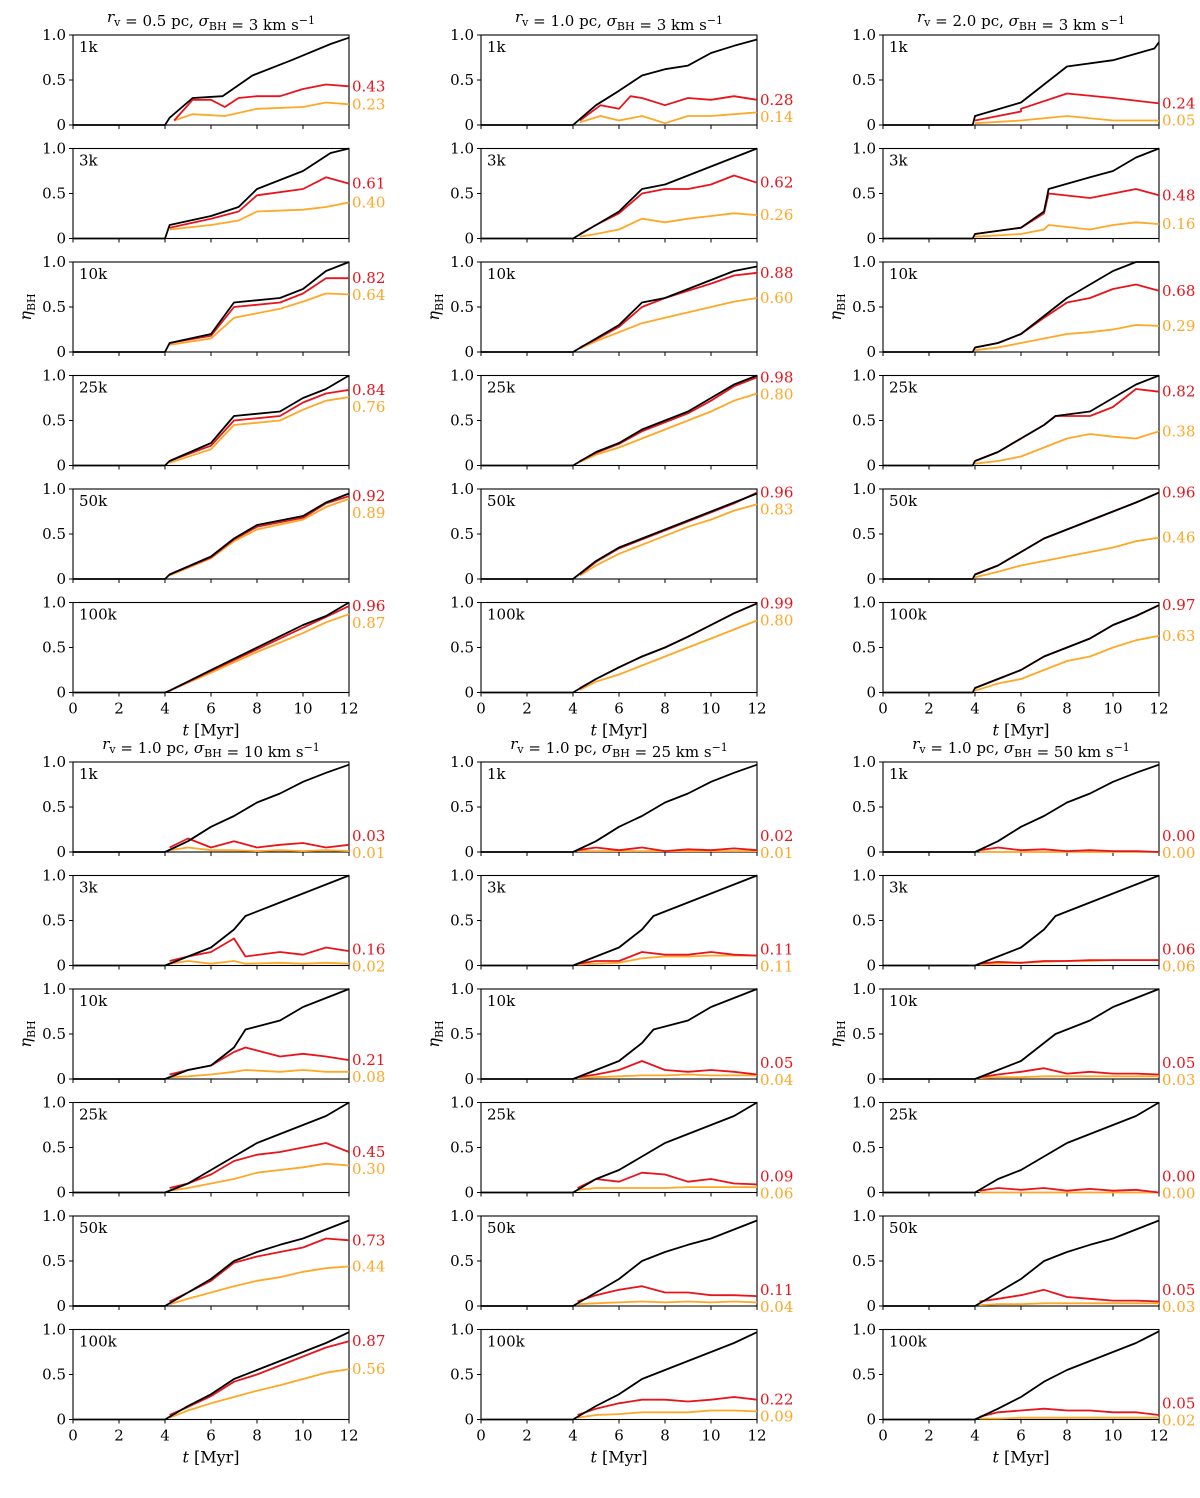  What do you see at coordinates (776, 273) in the screenshot?
I see `red-final-label: 0.88` at bounding box center [776, 273].